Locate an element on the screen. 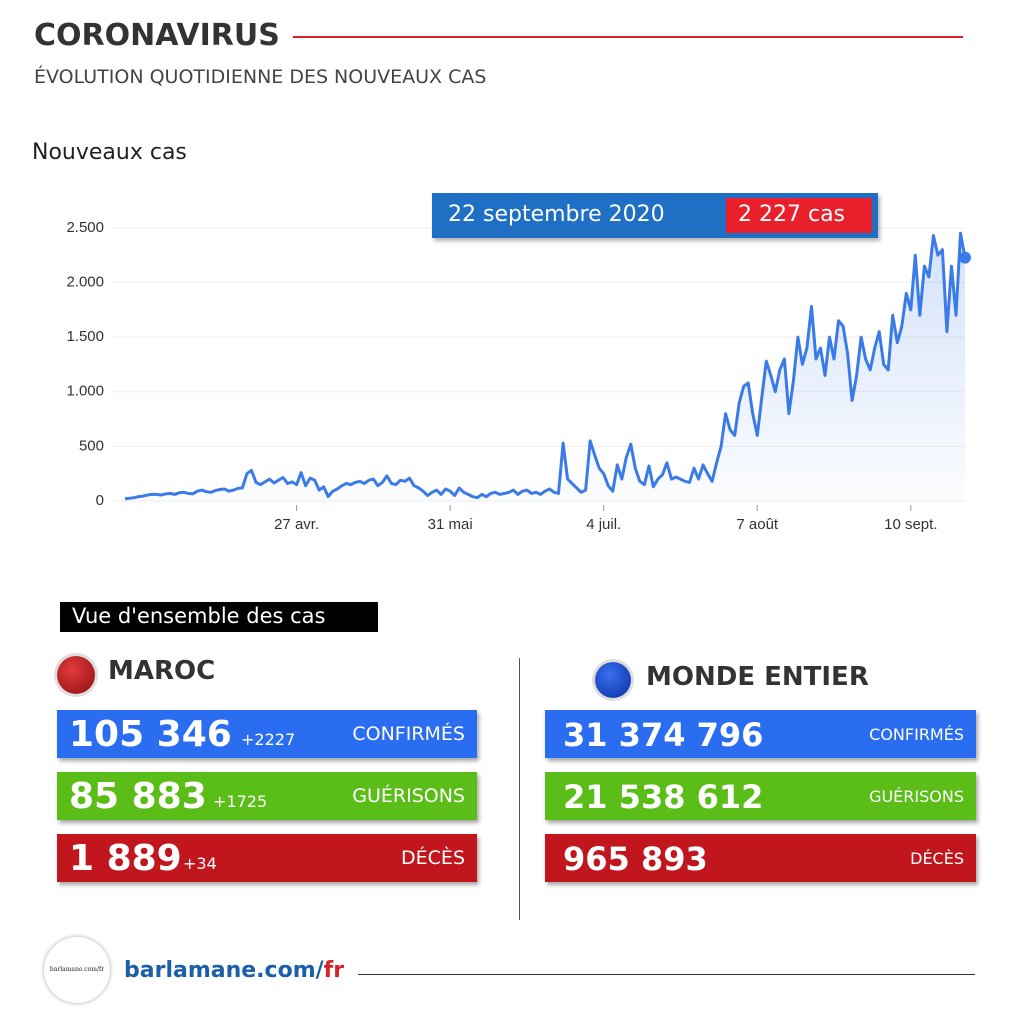 The image size is (1024, 1024). tooltip-value: 2 227 cas is located at coordinates (792, 214).